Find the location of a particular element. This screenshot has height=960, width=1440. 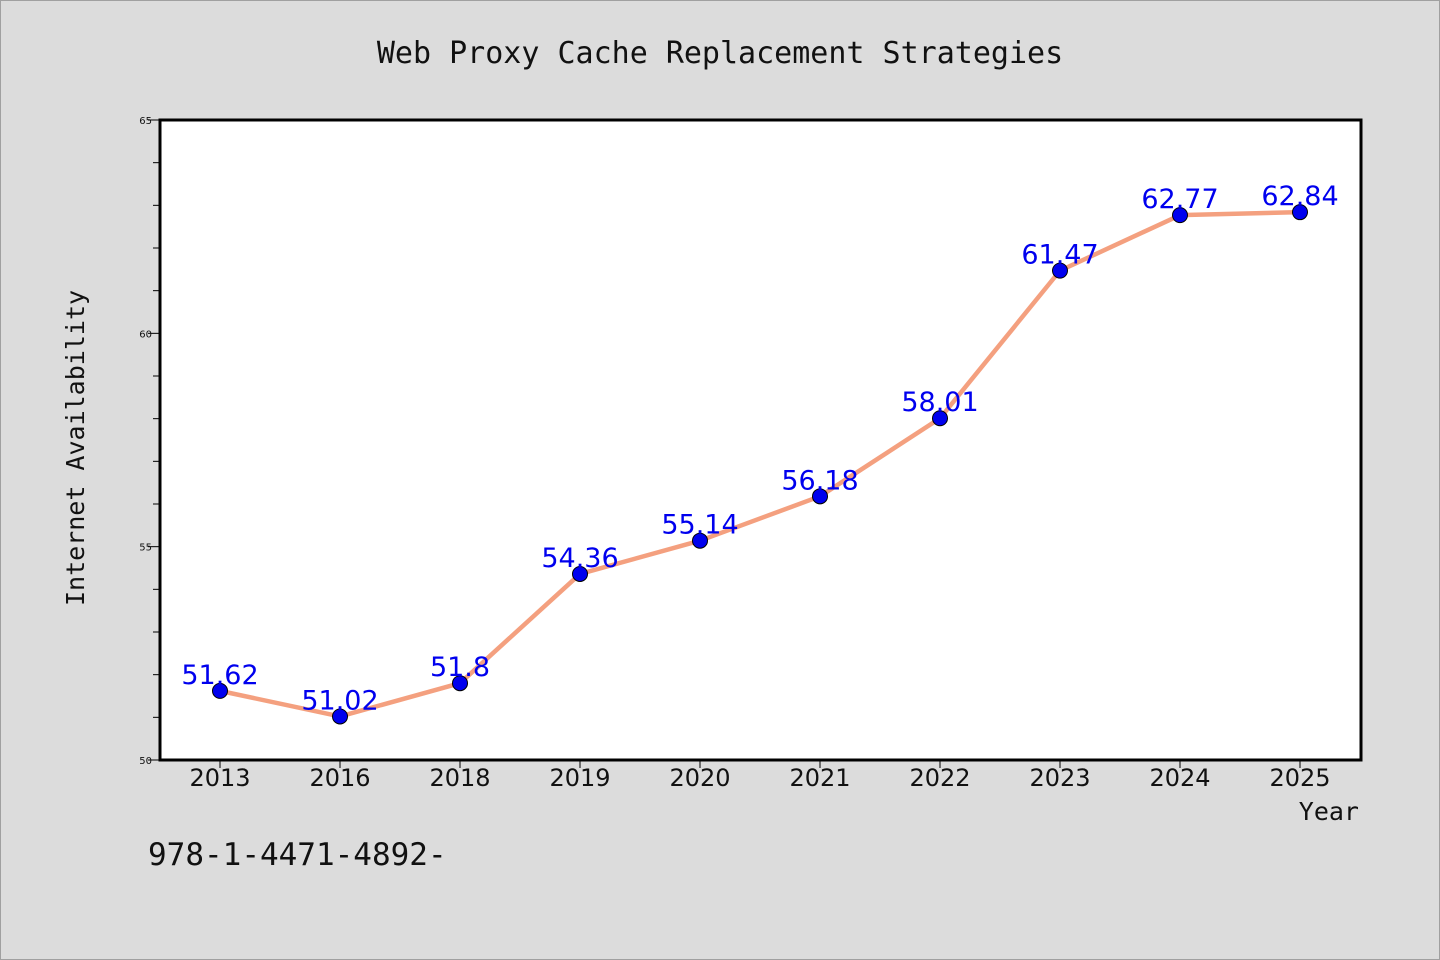

data-label: 61.47 is located at coordinates (1059, 255).